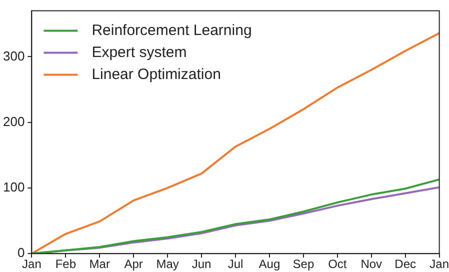 This screenshot has height=272, width=449. Describe the element at coordinates (65, 264) in the screenshot. I see `x-tick-label: Feb` at that location.